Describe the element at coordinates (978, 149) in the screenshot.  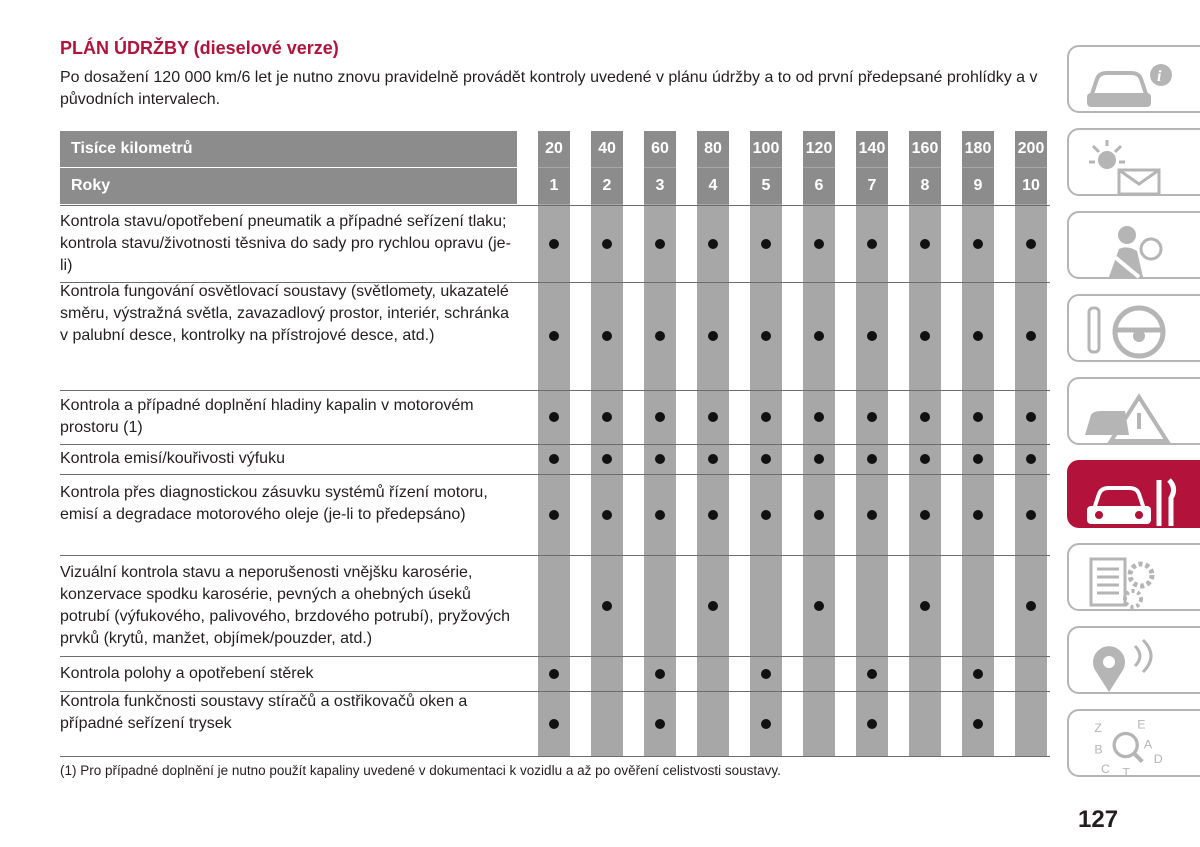
I see `header-km-cell: 180` at that location.